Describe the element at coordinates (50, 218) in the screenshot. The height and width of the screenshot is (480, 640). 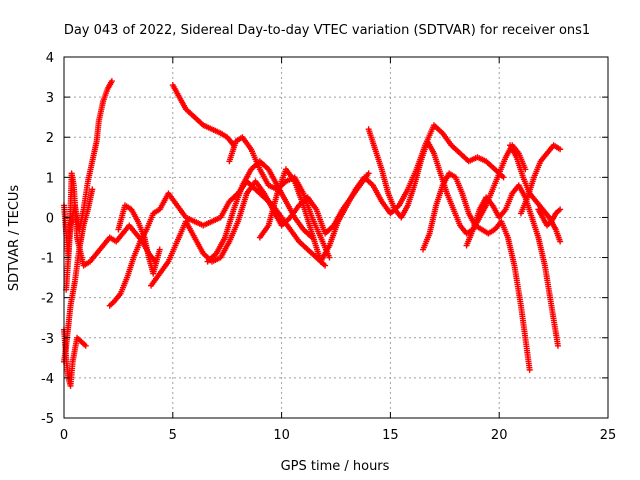
I see `y-tick-label: 0` at that location.